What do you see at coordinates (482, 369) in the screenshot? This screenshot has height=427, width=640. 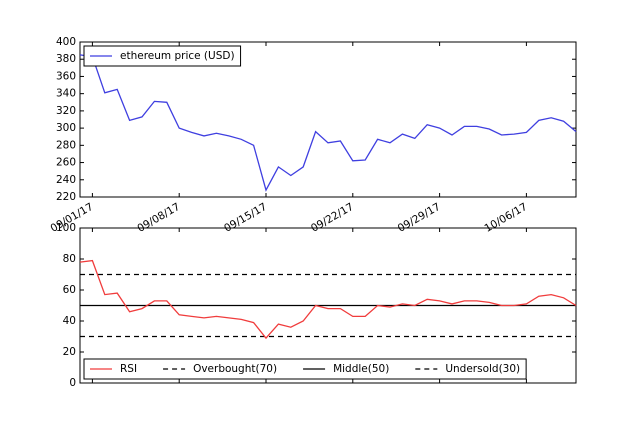 I see `legend-label: Undersold(30)` at bounding box center [482, 369].